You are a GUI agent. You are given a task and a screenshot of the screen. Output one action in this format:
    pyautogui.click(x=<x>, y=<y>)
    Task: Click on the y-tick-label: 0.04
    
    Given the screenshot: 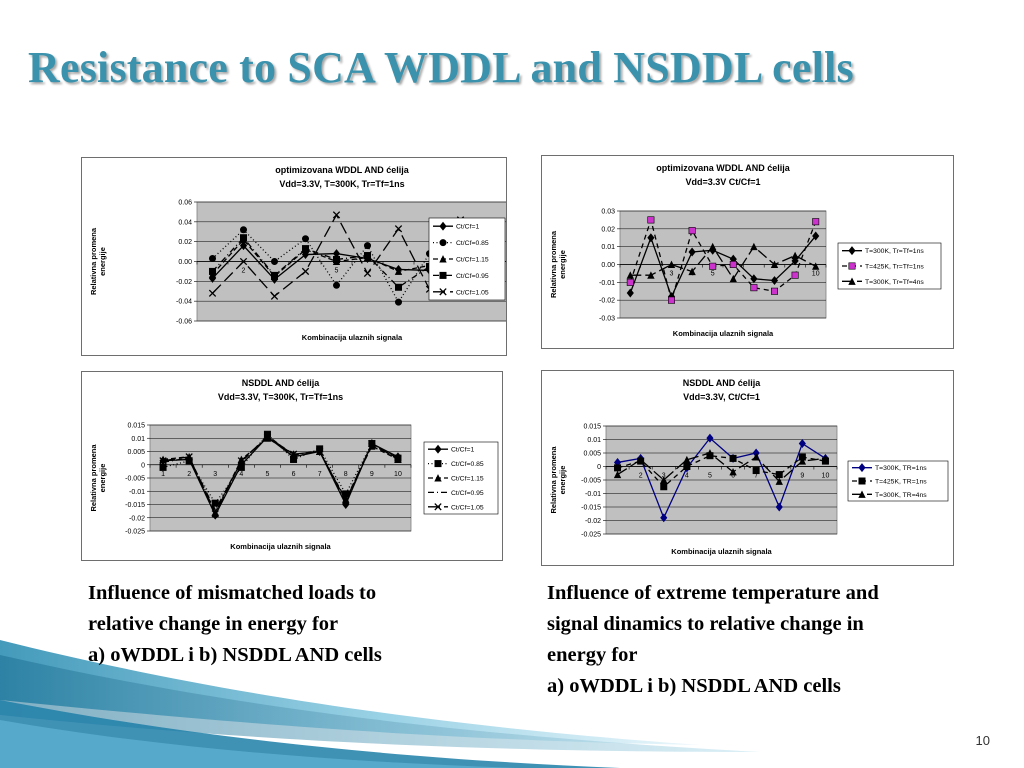 What is the action you would take?
    pyautogui.click(x=185, y=222)
    